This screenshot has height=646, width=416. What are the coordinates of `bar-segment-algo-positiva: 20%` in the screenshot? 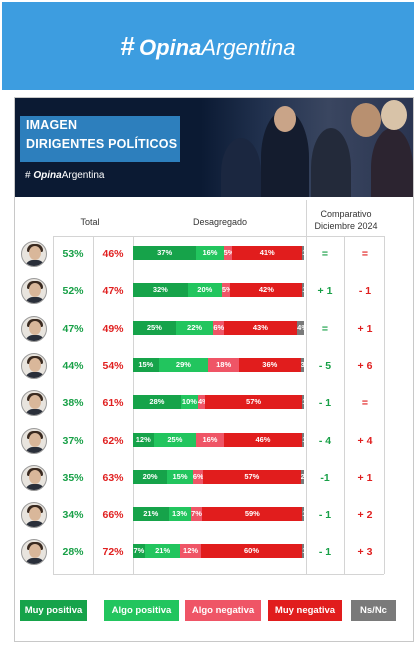 It's located at (204, 290).